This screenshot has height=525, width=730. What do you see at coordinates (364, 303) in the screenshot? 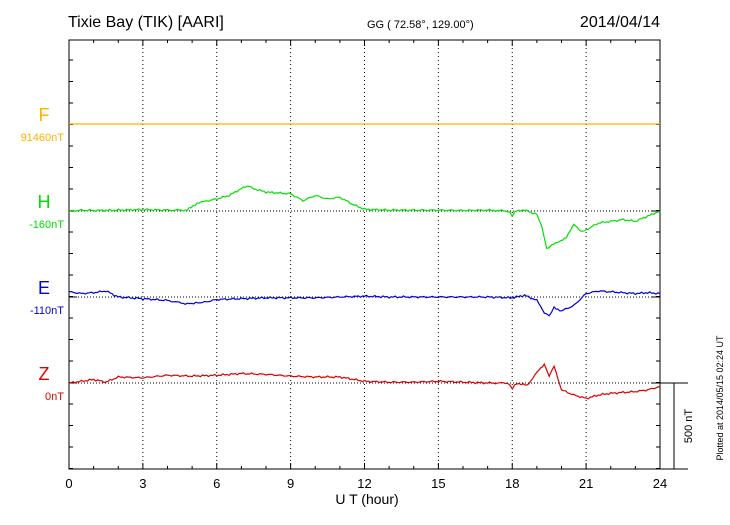
I see `series-line-E` at bounding box center [364, 303].